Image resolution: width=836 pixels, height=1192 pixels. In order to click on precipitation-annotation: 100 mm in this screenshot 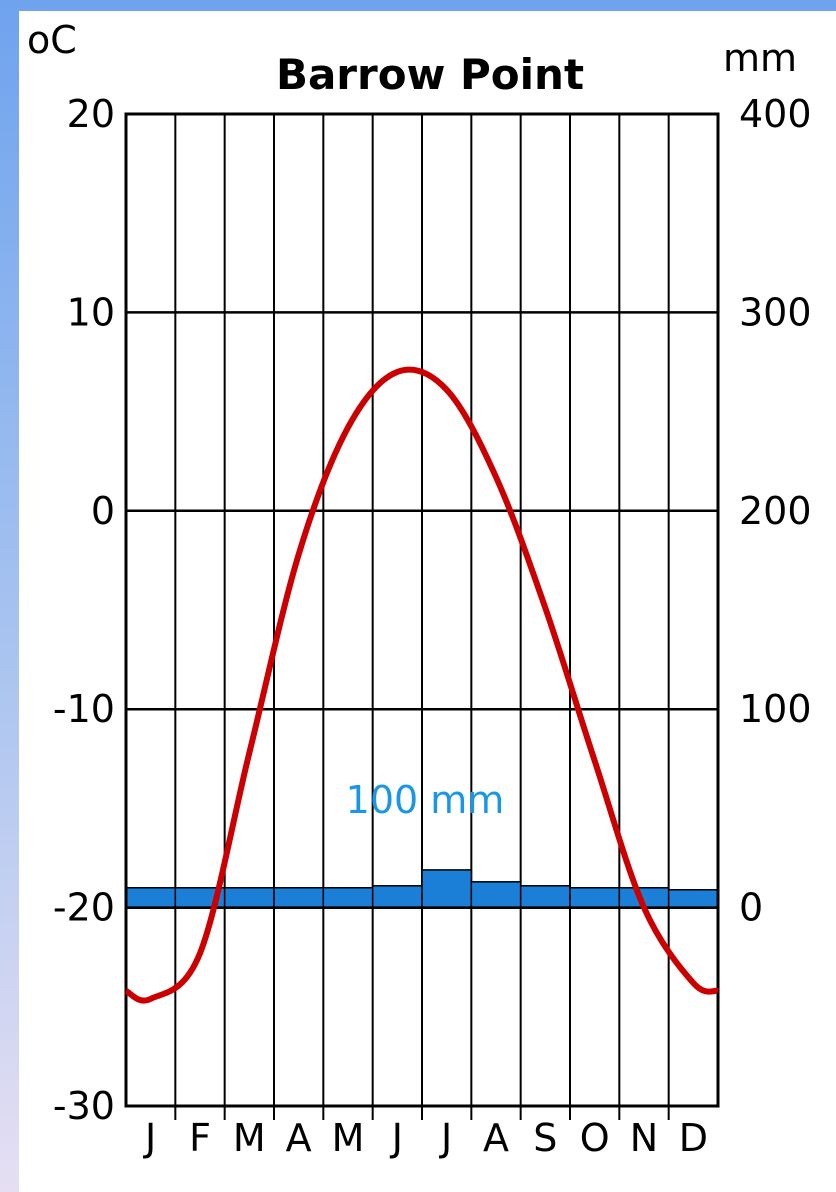, I will do `click(425, 800)`.